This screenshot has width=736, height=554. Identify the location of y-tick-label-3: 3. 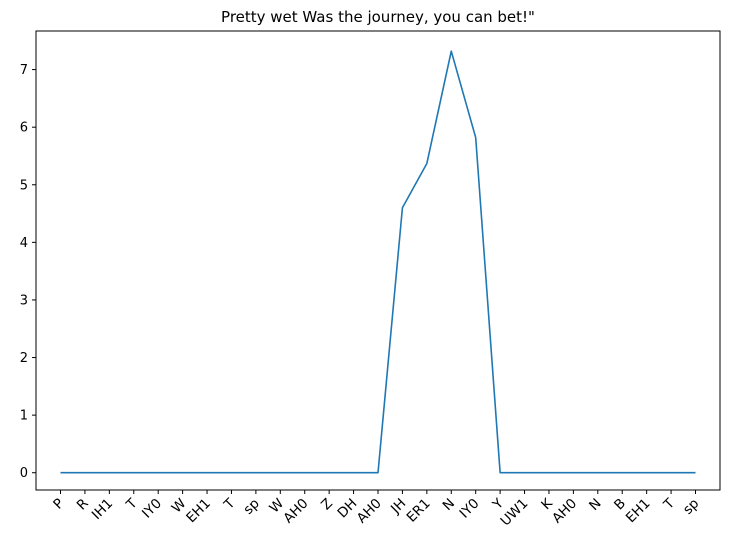
(24, 300).